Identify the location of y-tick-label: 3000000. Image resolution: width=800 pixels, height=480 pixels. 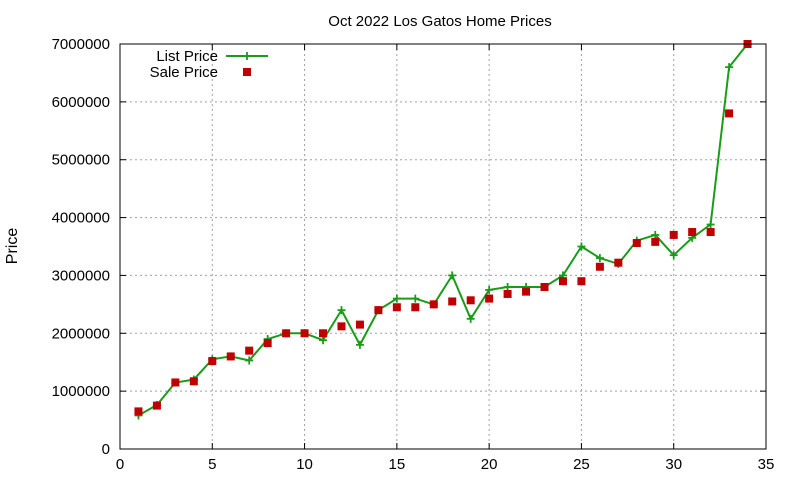
(81, 275).